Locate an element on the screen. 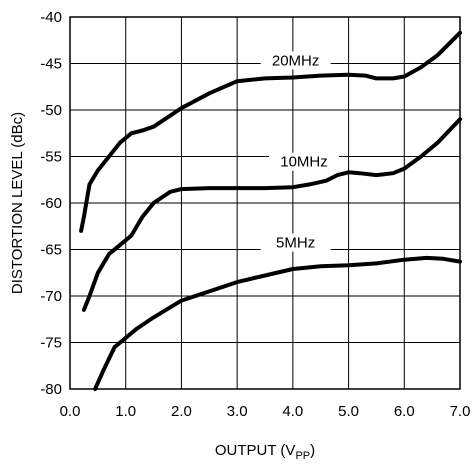 Image resolution: width=475 pixels, height=468 pixels. x-tick-label: 3.0 is located at coordinates (237, 411).